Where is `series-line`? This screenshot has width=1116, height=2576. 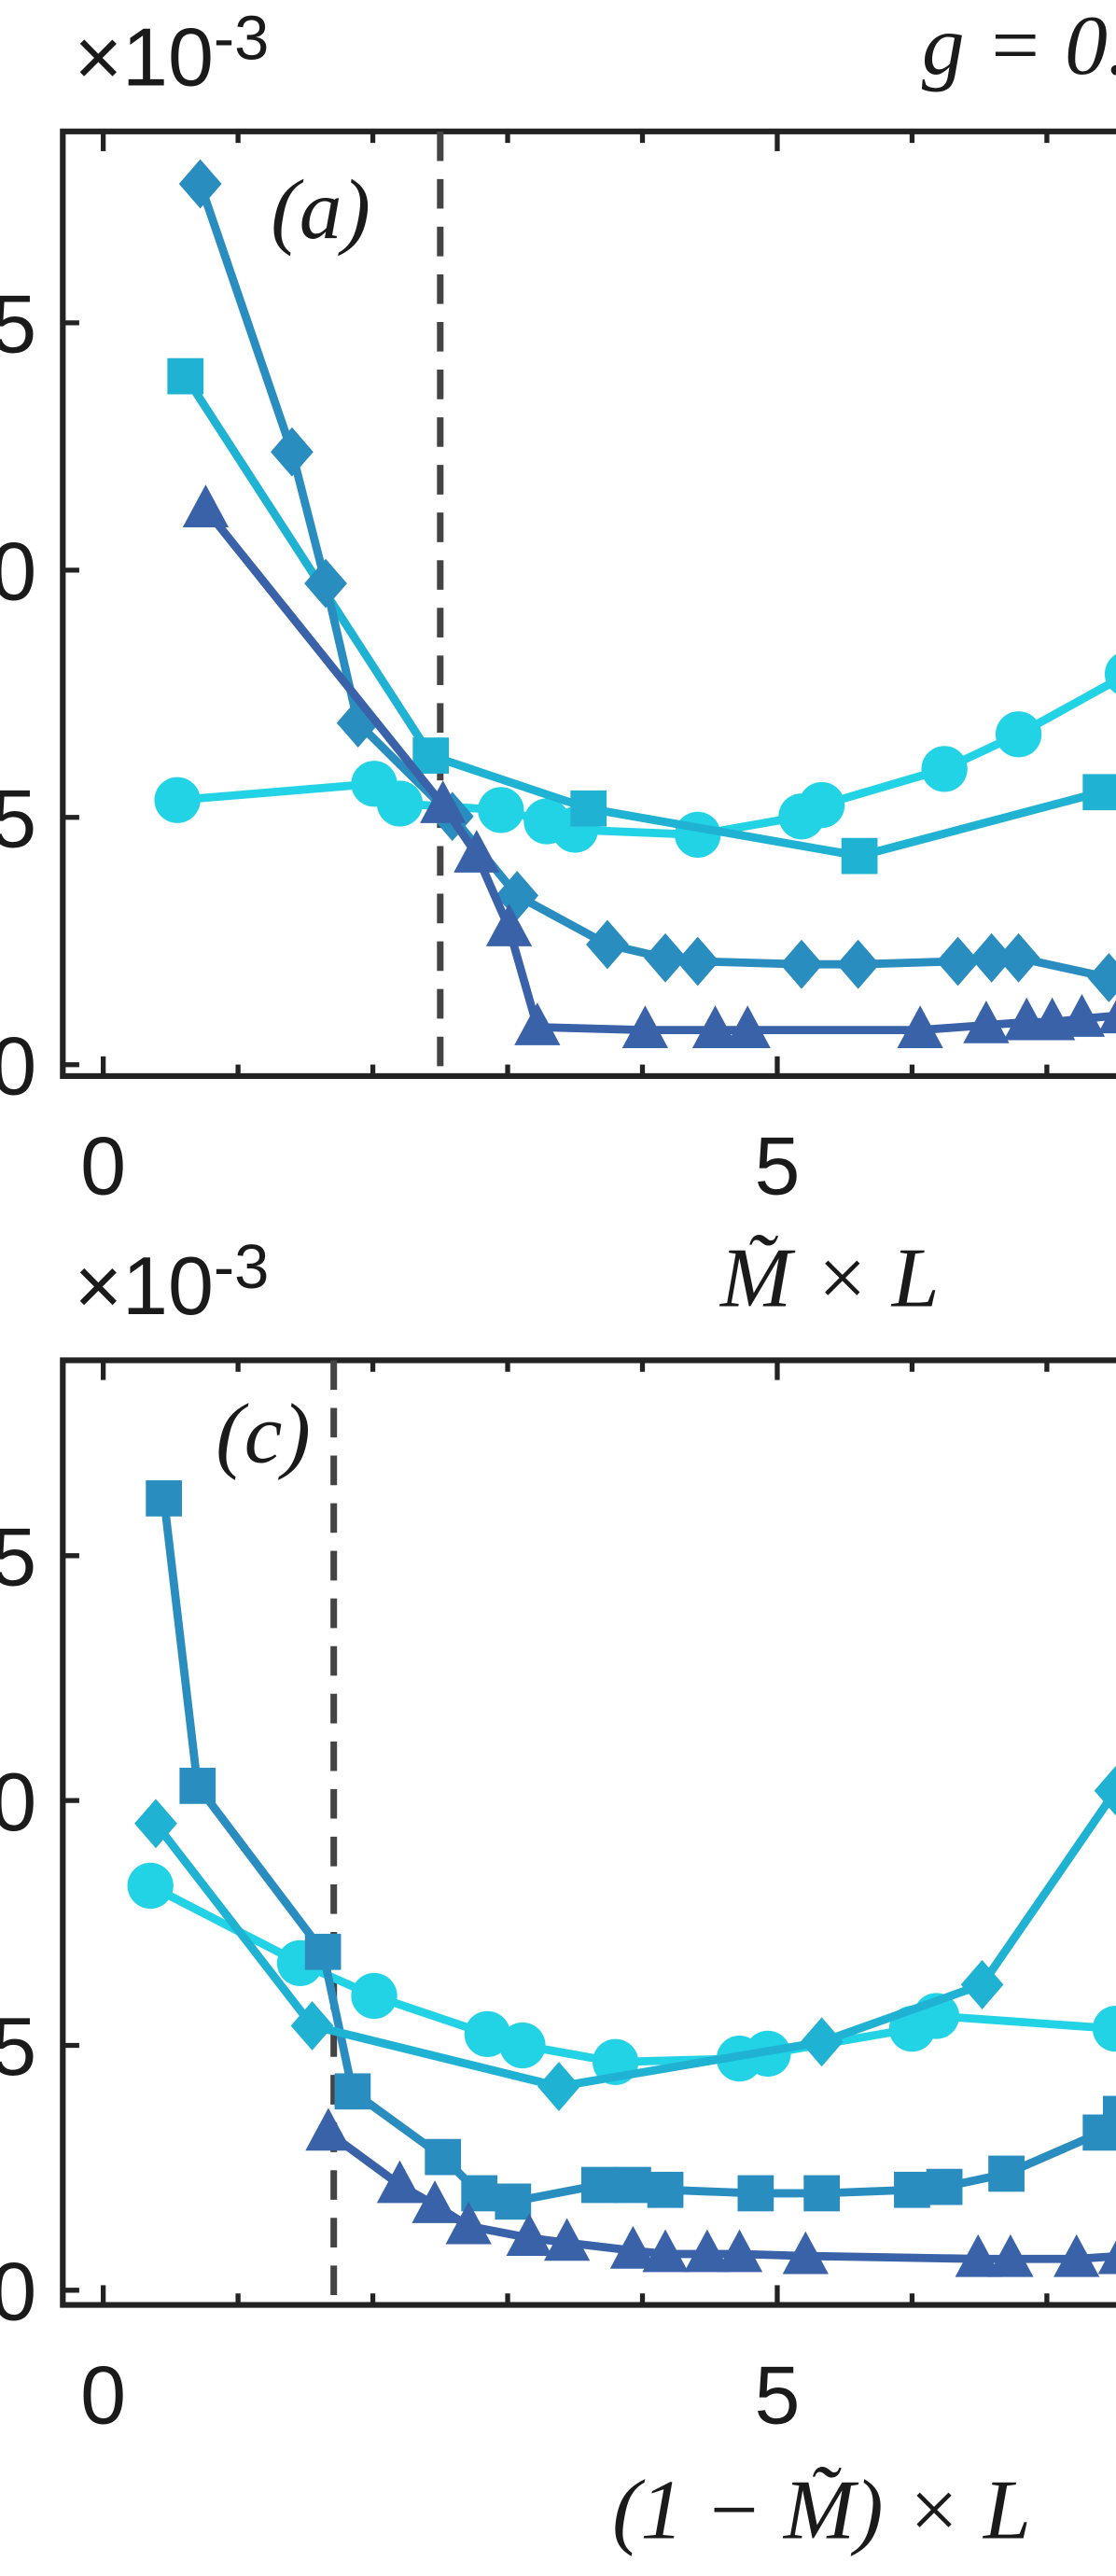 series-line is located at coordinates (646, 757).